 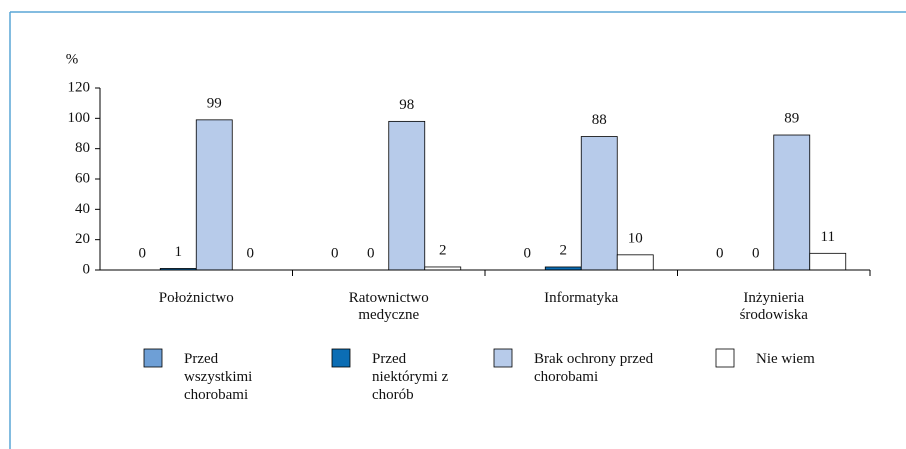 What do you see at coordinates (82, 239) in the screenshot?
I see `y-tick-label: 20` at bounding box center [82, 239].